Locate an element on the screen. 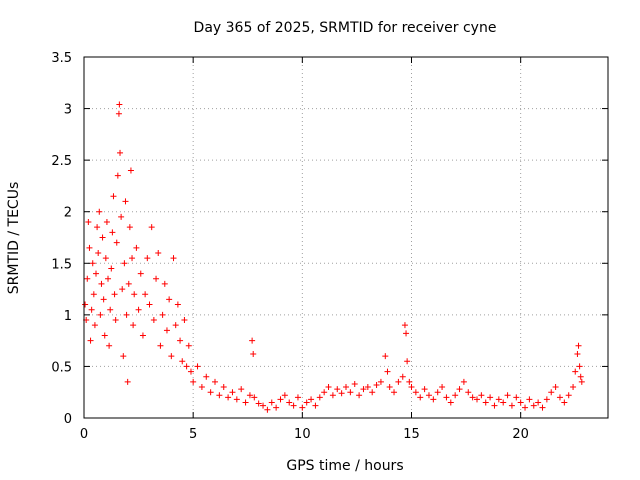 This screenshot has width=640, height=480. y-tick-label: 1.5 is located at coordinates (61, 264).